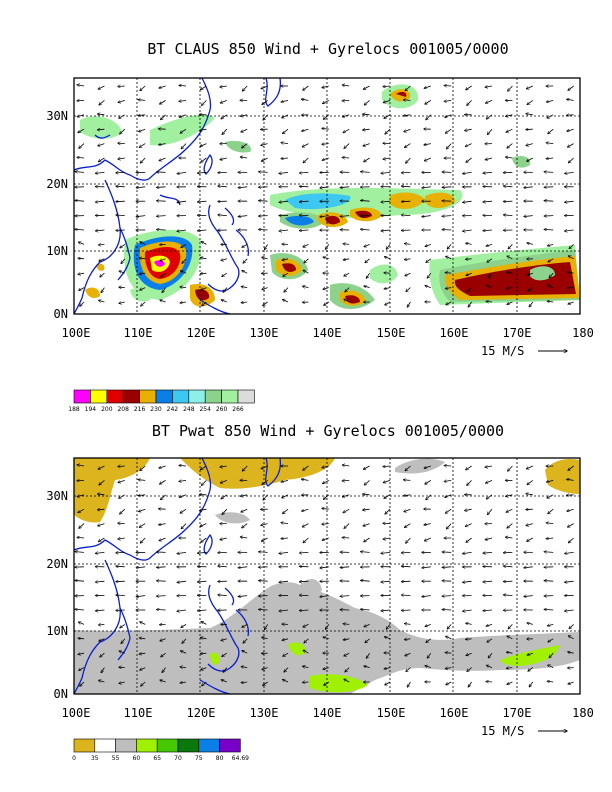  I want to click on top-lon-label-110: 110E, so click(138, 333).